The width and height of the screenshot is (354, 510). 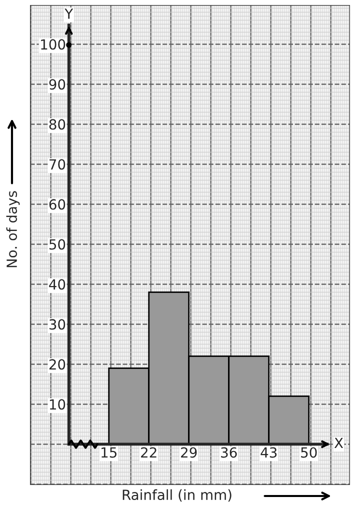 I want to click on y-axis-title: No. of days, so click(x=13, y=229).